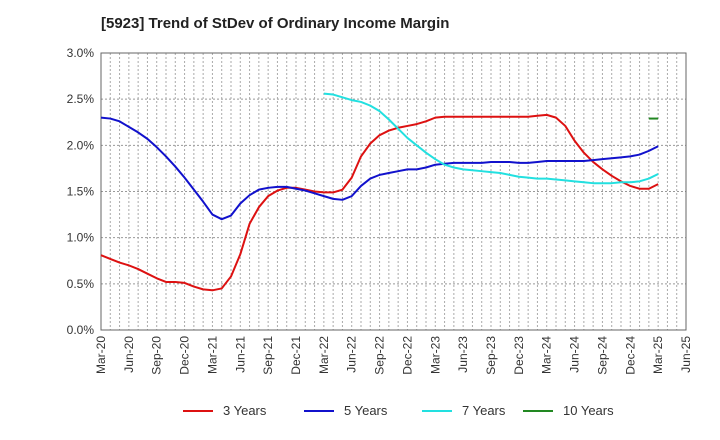 The width and height of the screenshot is (720, 440). I want to click on legend-label: 10 Years, so click(588, 410).